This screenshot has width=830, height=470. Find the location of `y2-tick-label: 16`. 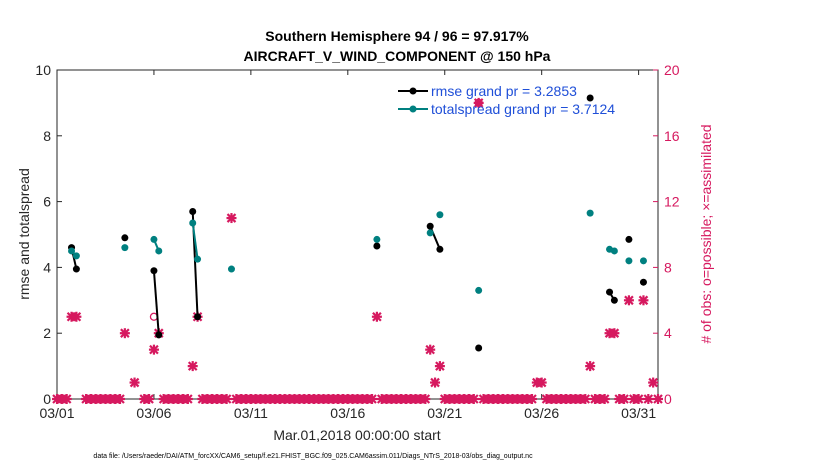

y2-tick-label: 16 is located at coordinates (672, 136).